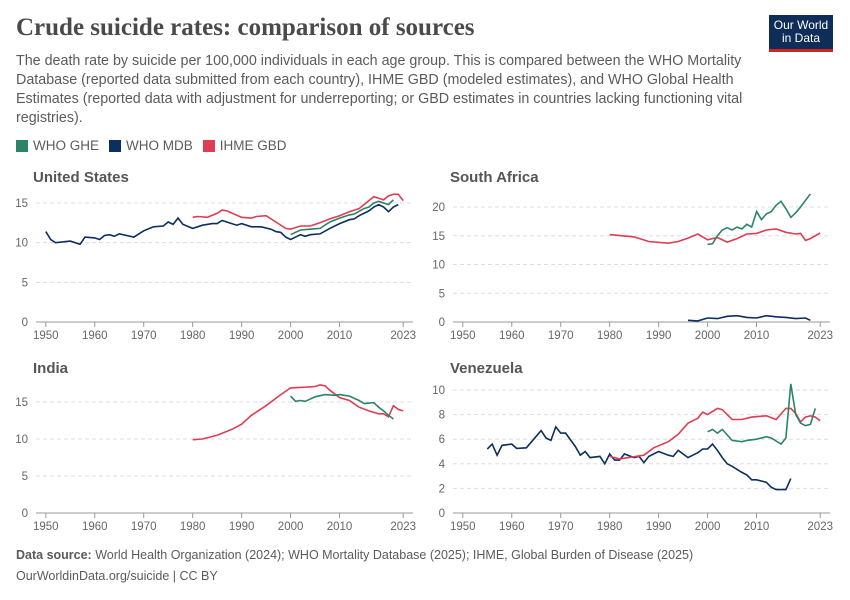 This screenshot has height=600, width=850. Describe the element at coordinates (51, 368) in the screenshot. I see `panel-title: India` at that location.